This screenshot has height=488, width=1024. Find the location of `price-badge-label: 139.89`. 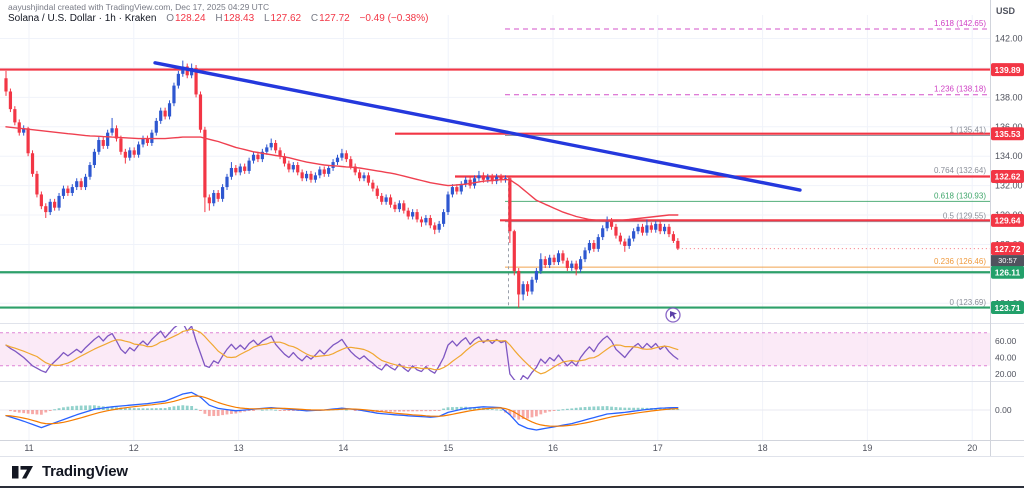

price-badge-label: 139.89 is located at coordinates (1008, 70).